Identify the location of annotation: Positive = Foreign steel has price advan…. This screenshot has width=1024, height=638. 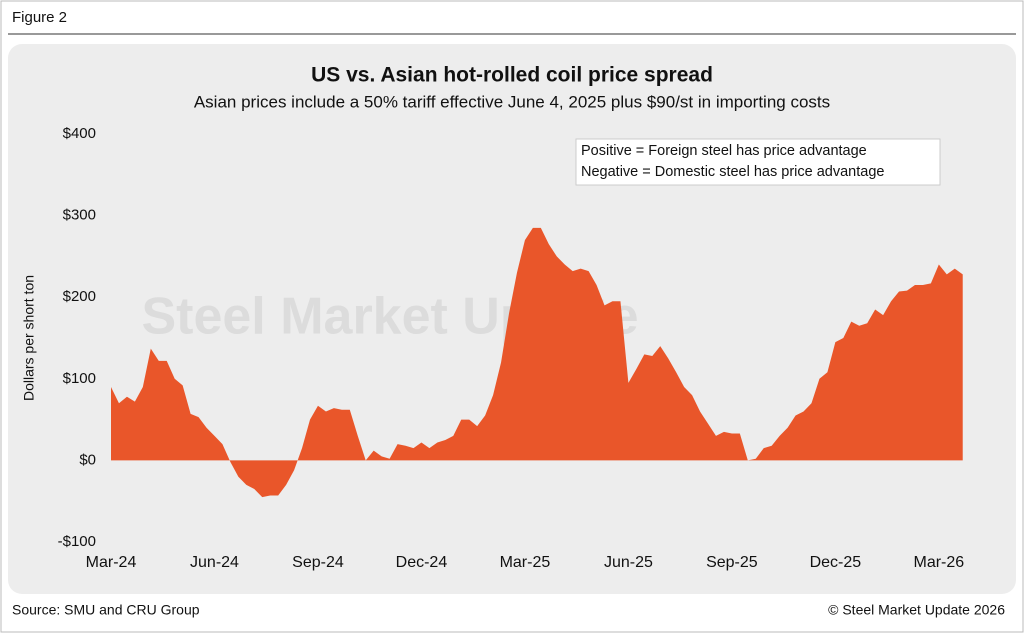
(724, 151).